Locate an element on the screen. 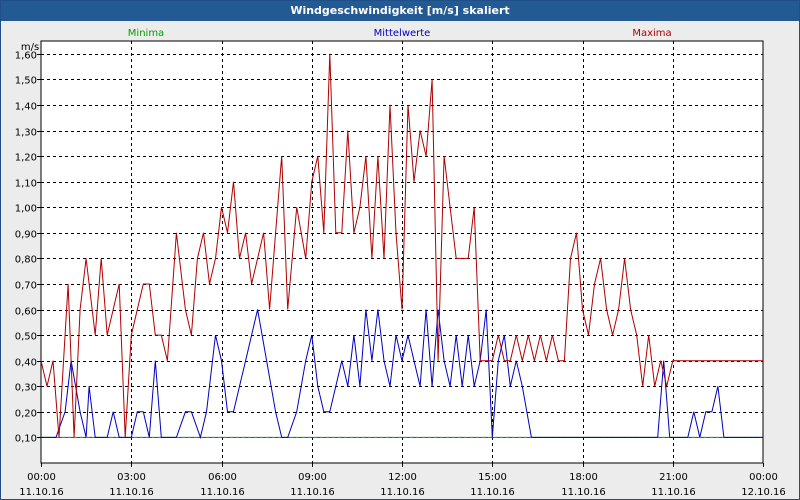 The height and width of the screenshot is (500, 800). legend-mittelwerte: Mittelwerte is located at coordinates (402, 33).